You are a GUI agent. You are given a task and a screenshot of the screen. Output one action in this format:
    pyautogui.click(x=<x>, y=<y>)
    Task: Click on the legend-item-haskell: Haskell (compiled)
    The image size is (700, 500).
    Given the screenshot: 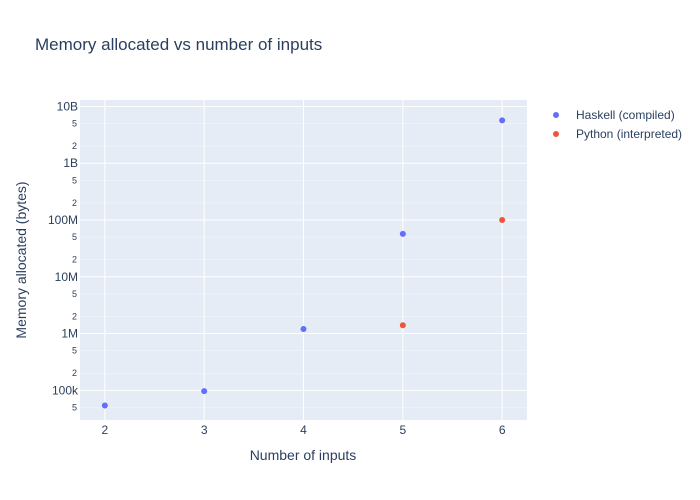 What is the action you would take?
    pyautogui.click(x=614, y=115)
    